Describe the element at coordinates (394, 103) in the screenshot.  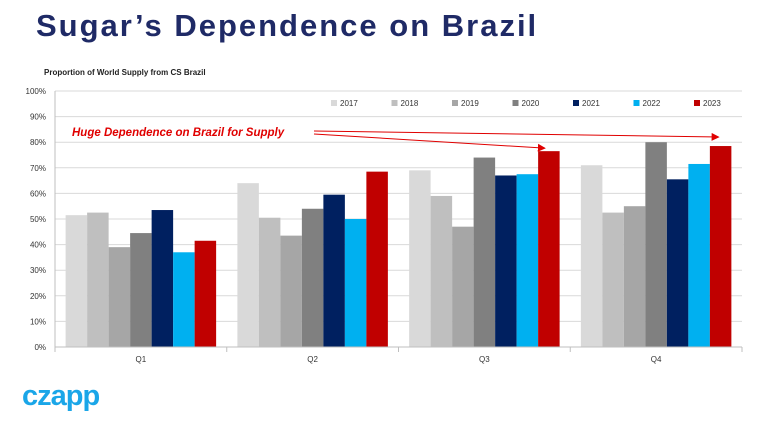
I see `legend-swatch-2018` at that location.